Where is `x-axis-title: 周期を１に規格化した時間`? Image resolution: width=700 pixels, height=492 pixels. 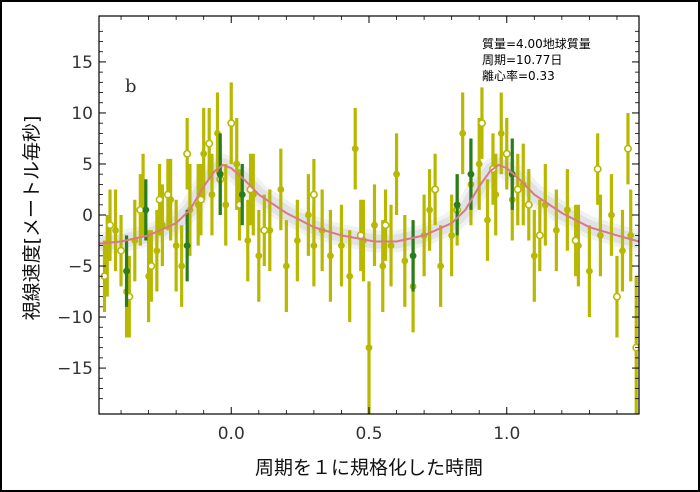
x-axis-title: 周期を１に規格化した時間 is located at coordinates (369, 468).